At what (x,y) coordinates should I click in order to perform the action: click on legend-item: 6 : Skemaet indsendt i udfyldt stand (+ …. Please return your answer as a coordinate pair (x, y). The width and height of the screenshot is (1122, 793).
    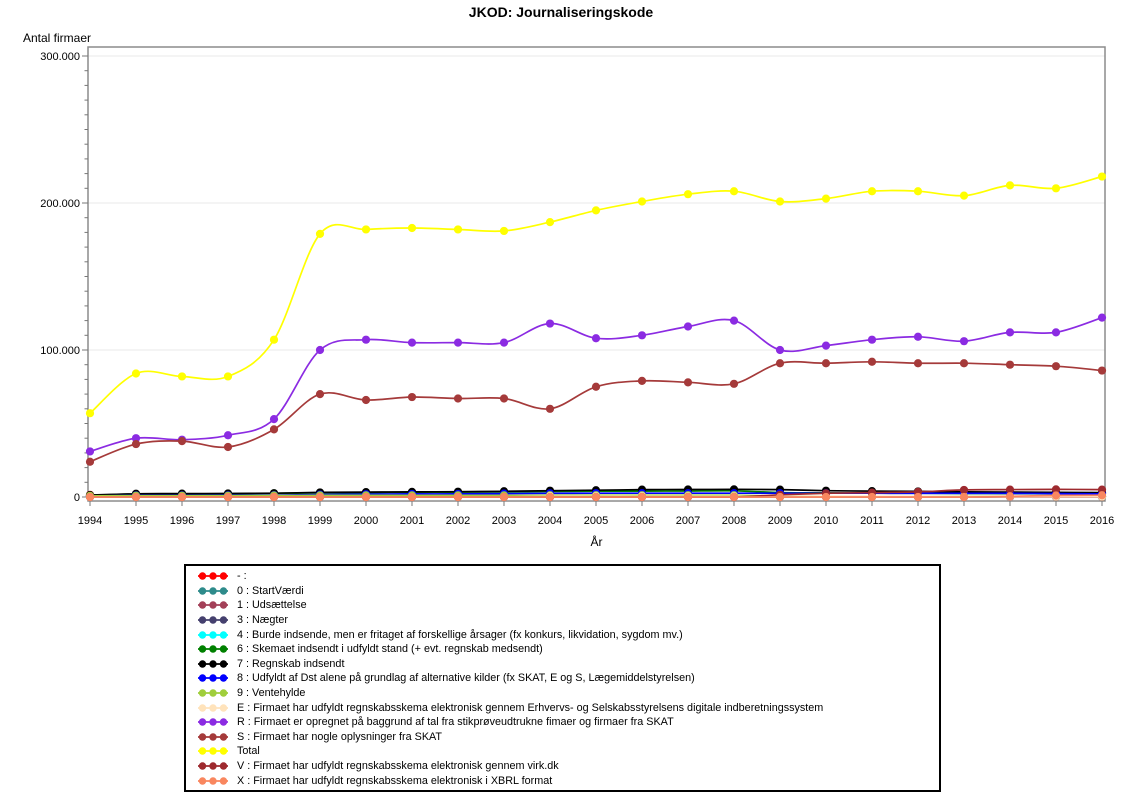
    Looking at the image, I should click on (567, 649).